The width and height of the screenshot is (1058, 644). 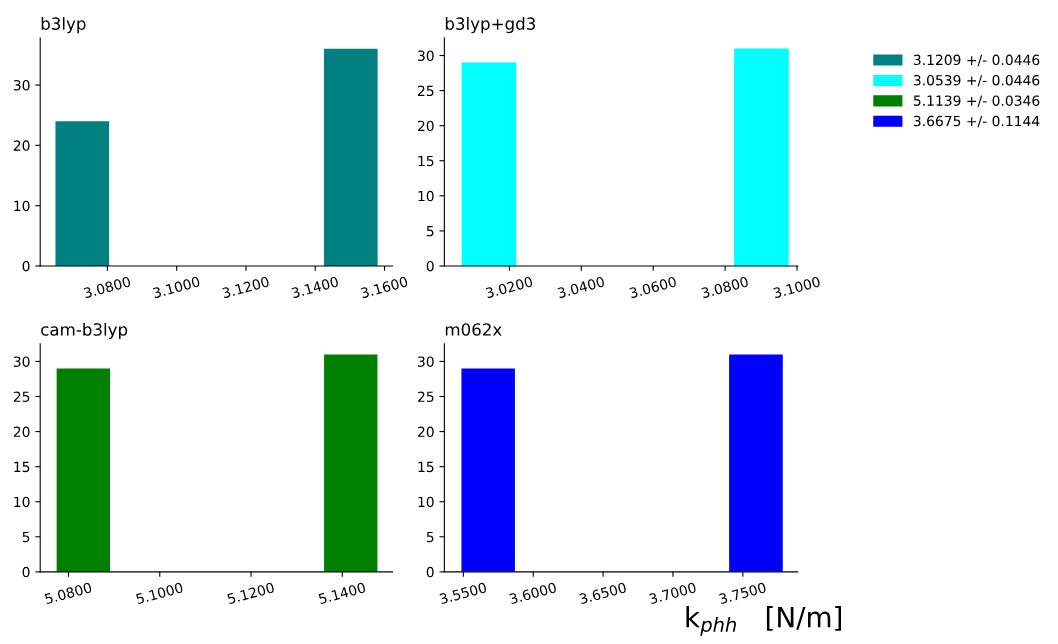 What do you see at coordinates (533, 593) in the screenshot?
I see `x-tick-label: 3.6000` at bounding box center [533, 593].